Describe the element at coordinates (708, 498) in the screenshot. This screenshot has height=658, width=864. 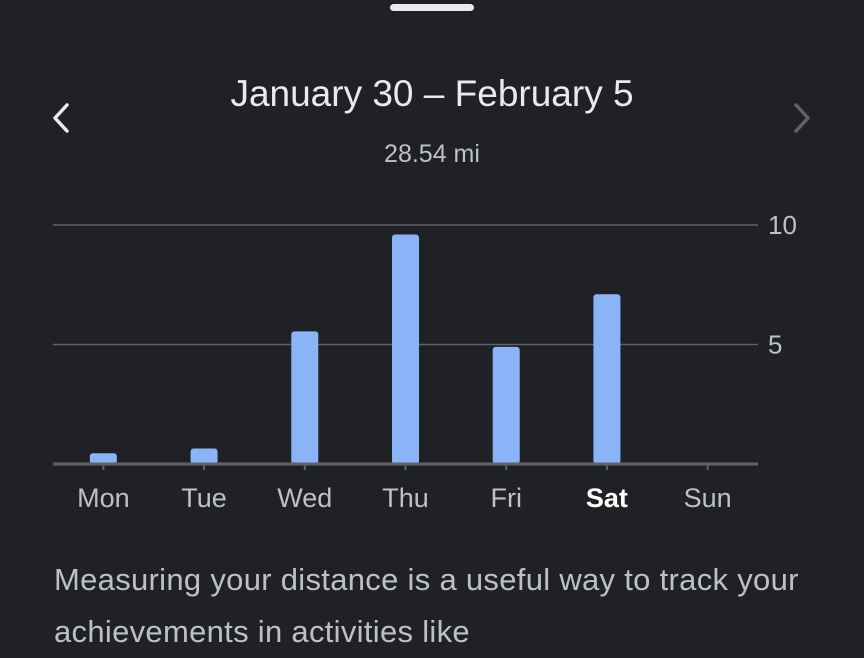
I see `day-label-sun: Sun` at that location.